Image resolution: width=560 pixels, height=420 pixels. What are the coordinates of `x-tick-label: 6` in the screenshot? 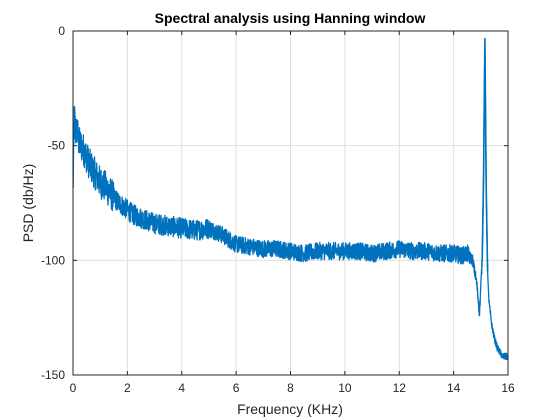 It's located at (236, 388).